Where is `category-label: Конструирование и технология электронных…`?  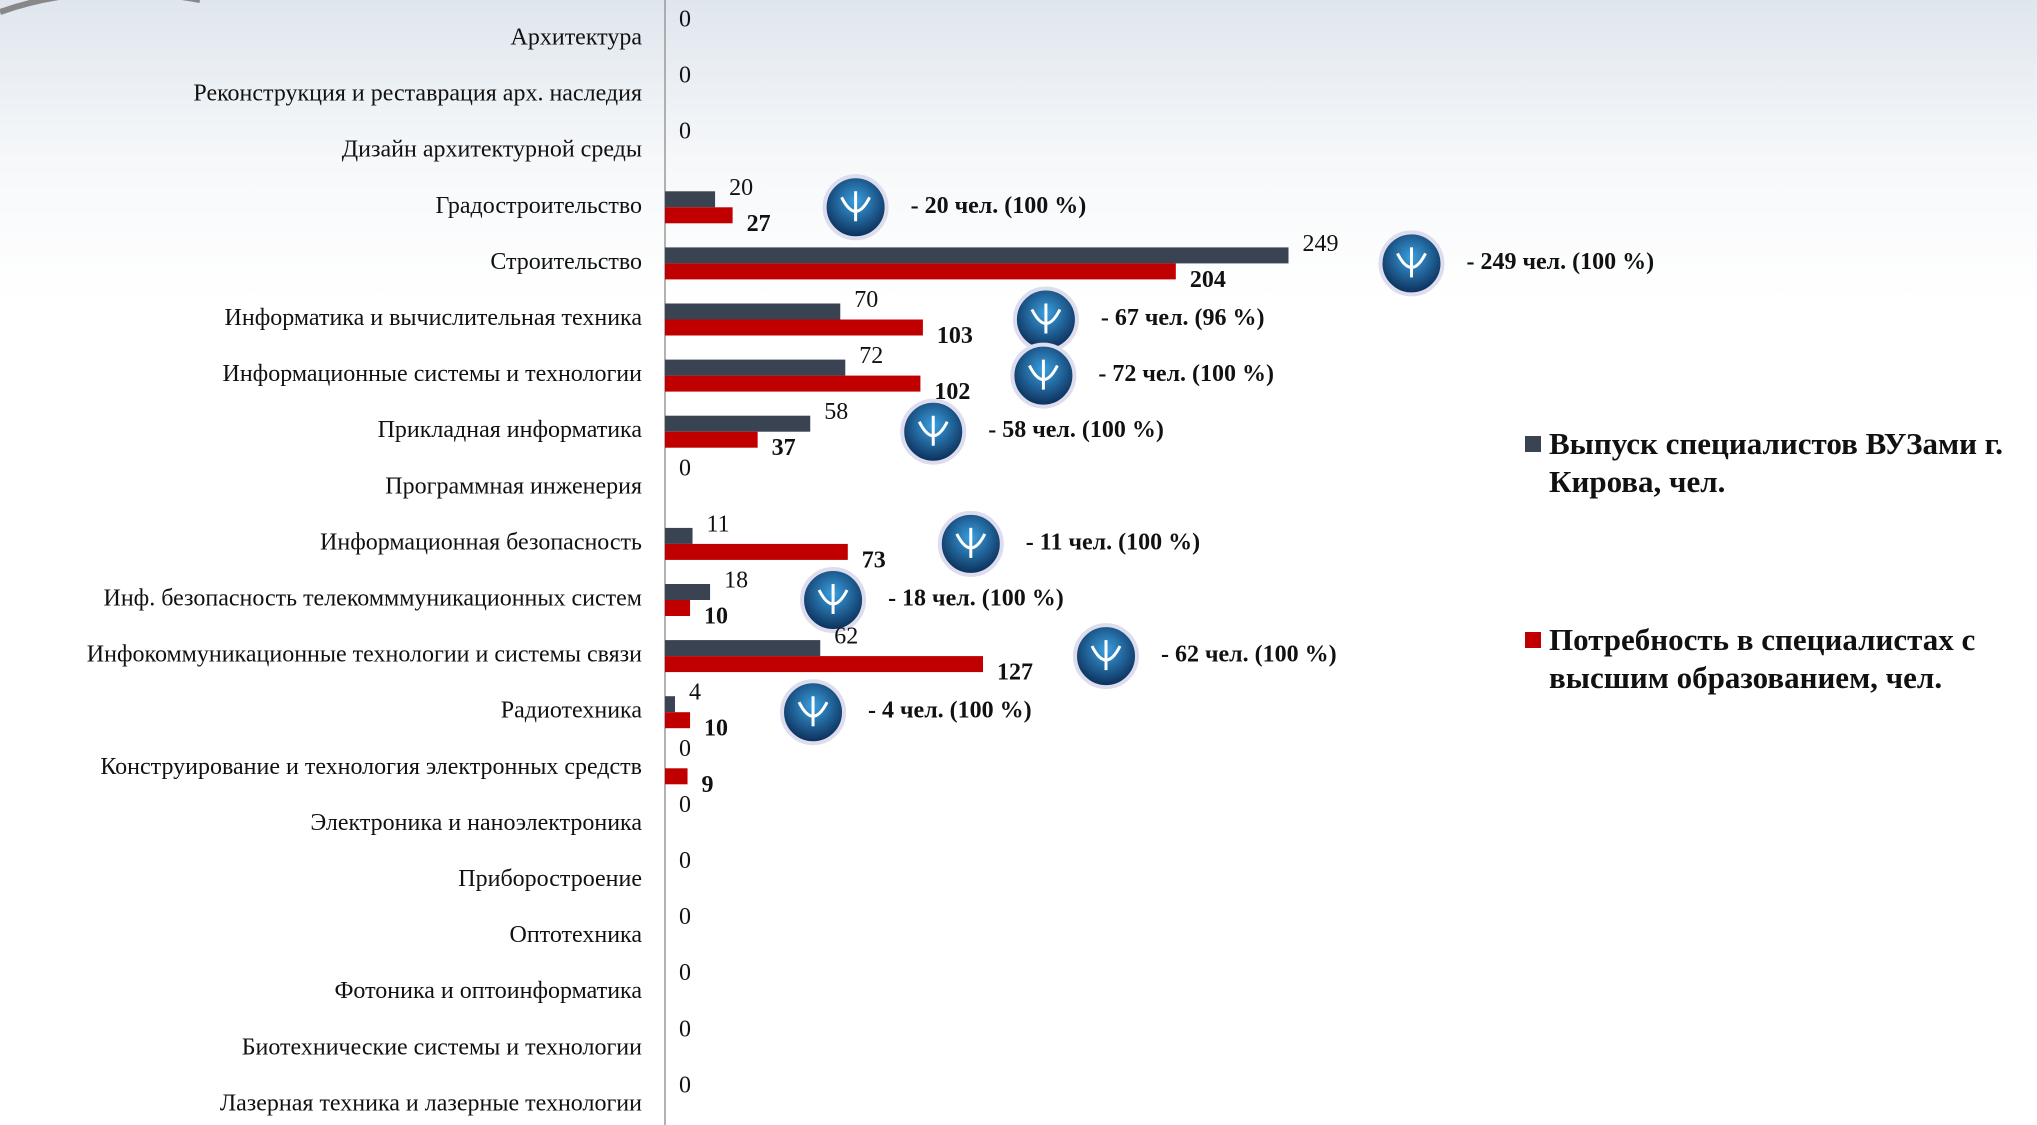
category-label: Конструирование и технология электронных… is located at coordinates (371, 767).